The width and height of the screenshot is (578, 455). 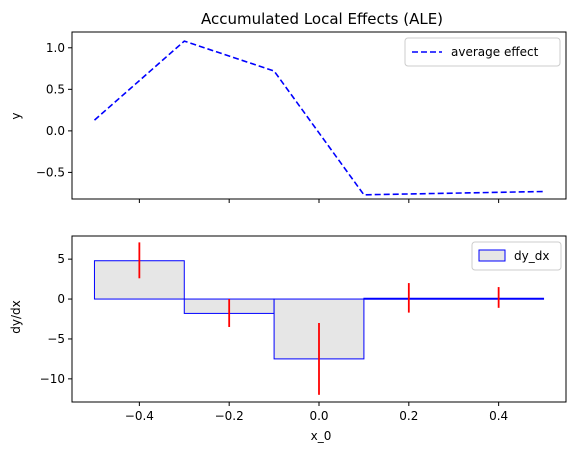 What do you see at coordinates (61, 259) in the screenshot?
I see `bottom-y-tick-label: 5` at bounding box center [61, 259].